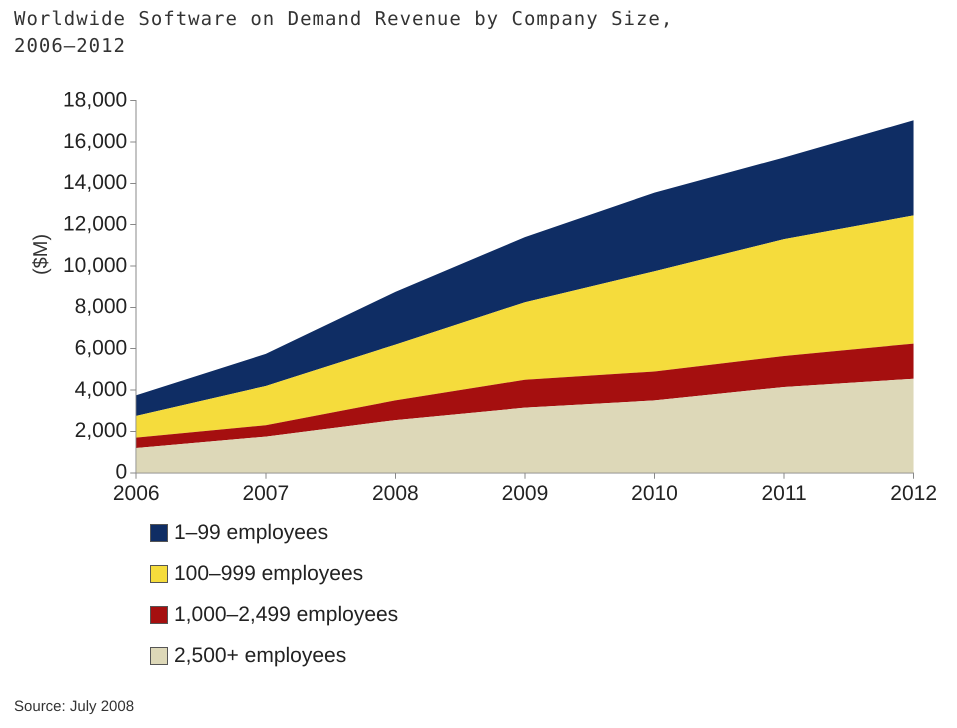 This screenshot has width=957, height=728. What do you see at coordinates (95, 141) in the screenshot?
I see `y-tick-label: 16,000` at bounding box center [95, 141].